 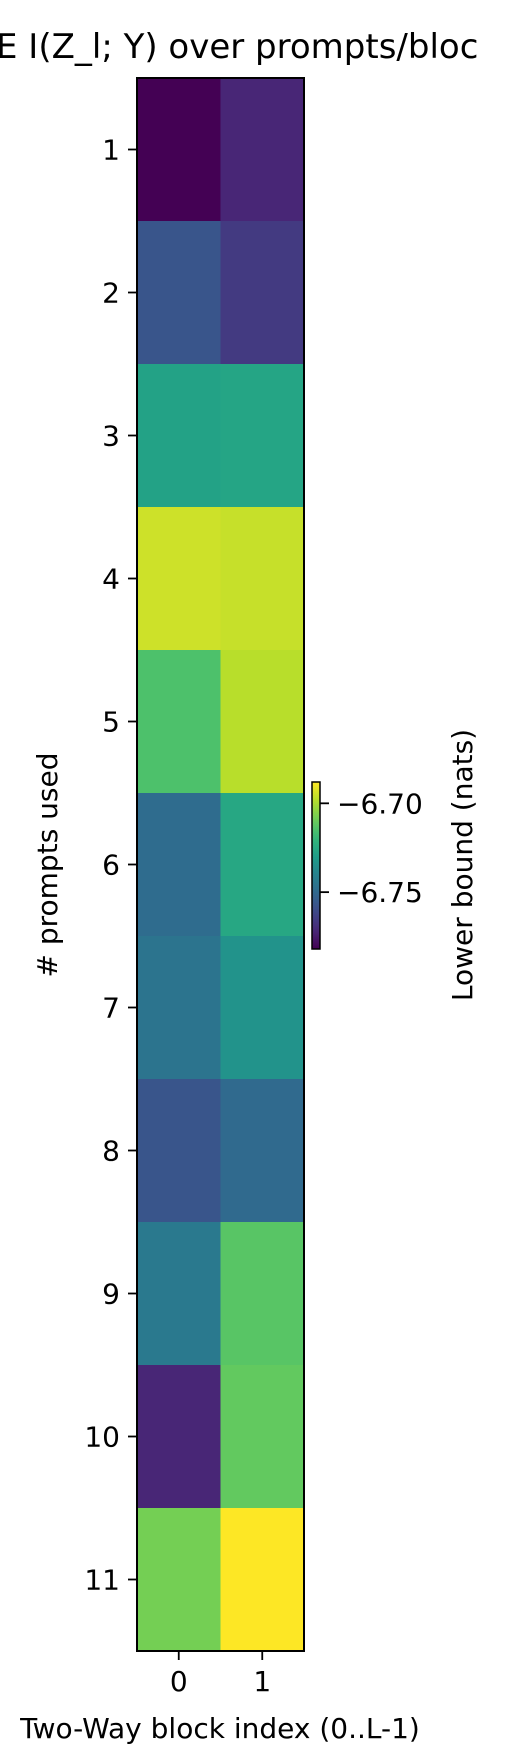 I want to click on colorbar-ticks: −6.75 −6.70, so click(x=371, y=848).